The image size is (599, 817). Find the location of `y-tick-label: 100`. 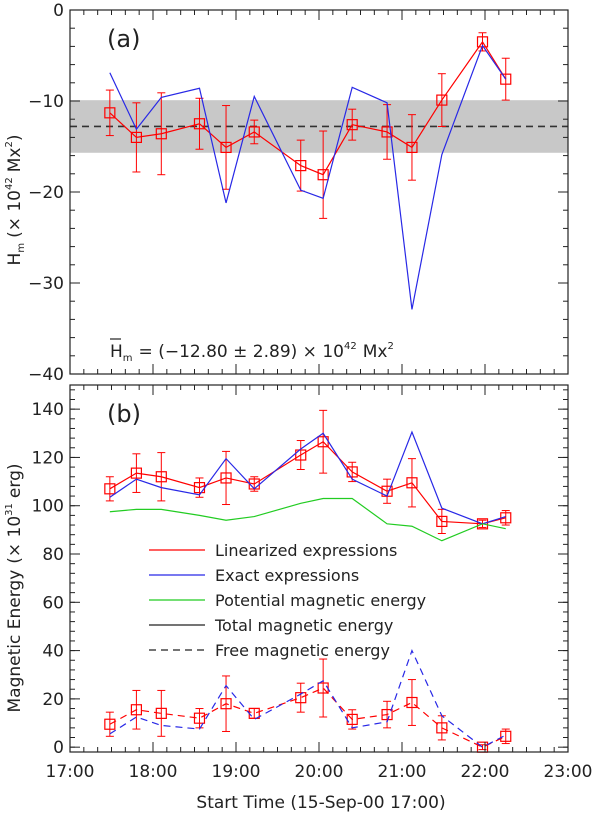

y-tick-label: 100 is located at coordinates (48, 507).